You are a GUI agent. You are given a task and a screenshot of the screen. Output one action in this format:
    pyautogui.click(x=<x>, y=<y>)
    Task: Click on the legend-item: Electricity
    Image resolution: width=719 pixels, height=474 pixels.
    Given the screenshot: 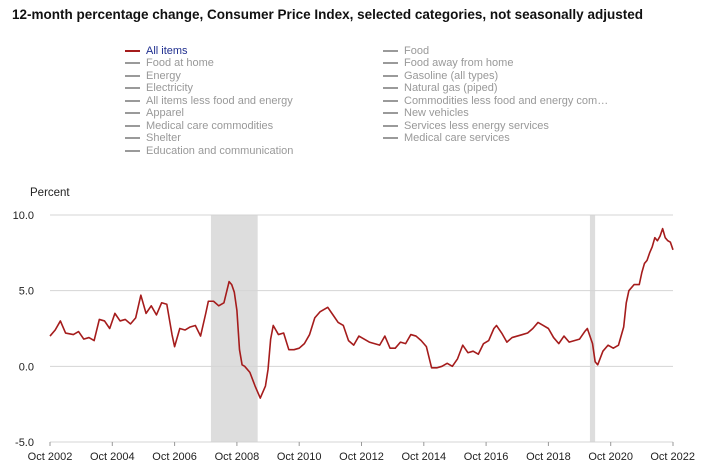 What is the action you would take?
    pyautogui.click(x=159, y=88)
    